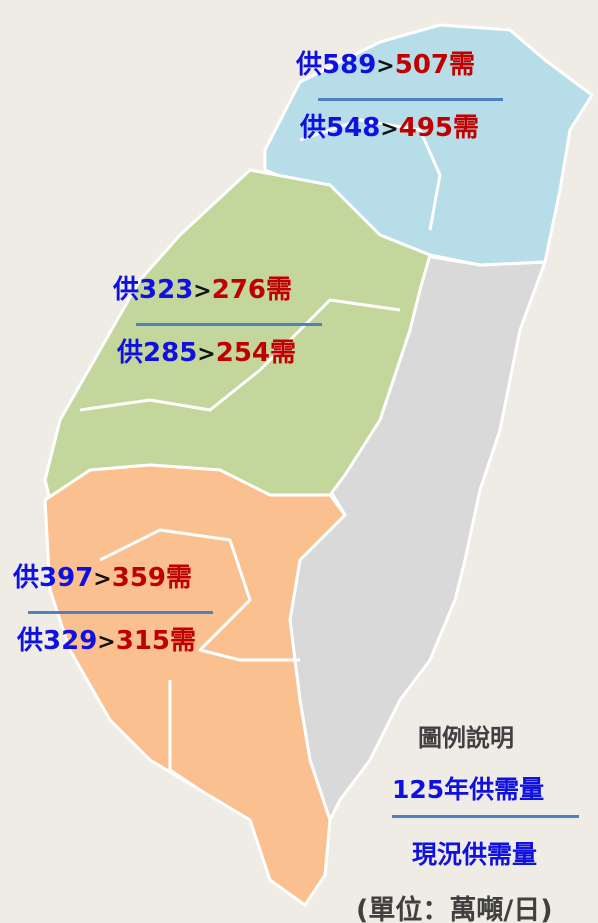 Image resolution: width=598 pixels, height=923 pixels. Describe the element at coordinates (70, 641) in the screenshot. I see `supply-value: 329` at that location.